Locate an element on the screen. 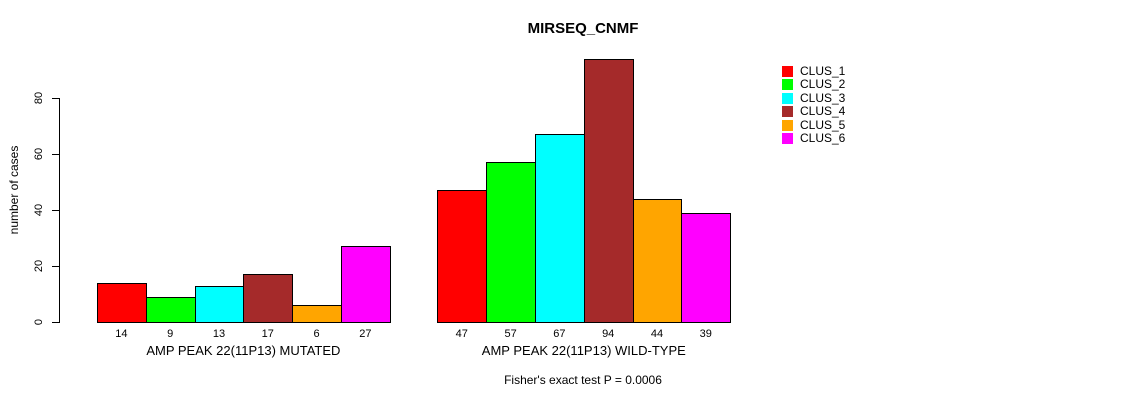 Image resolution: width=1140 pixels, height=400 pixels. bar-value-label: 27 is located at coordinates (365, 334).